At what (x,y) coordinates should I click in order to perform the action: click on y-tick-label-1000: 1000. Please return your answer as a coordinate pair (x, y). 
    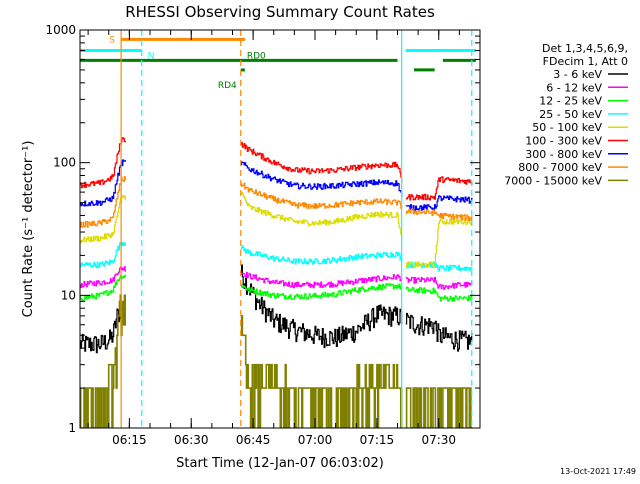
    Looking at the image, I should click on (60, 30).